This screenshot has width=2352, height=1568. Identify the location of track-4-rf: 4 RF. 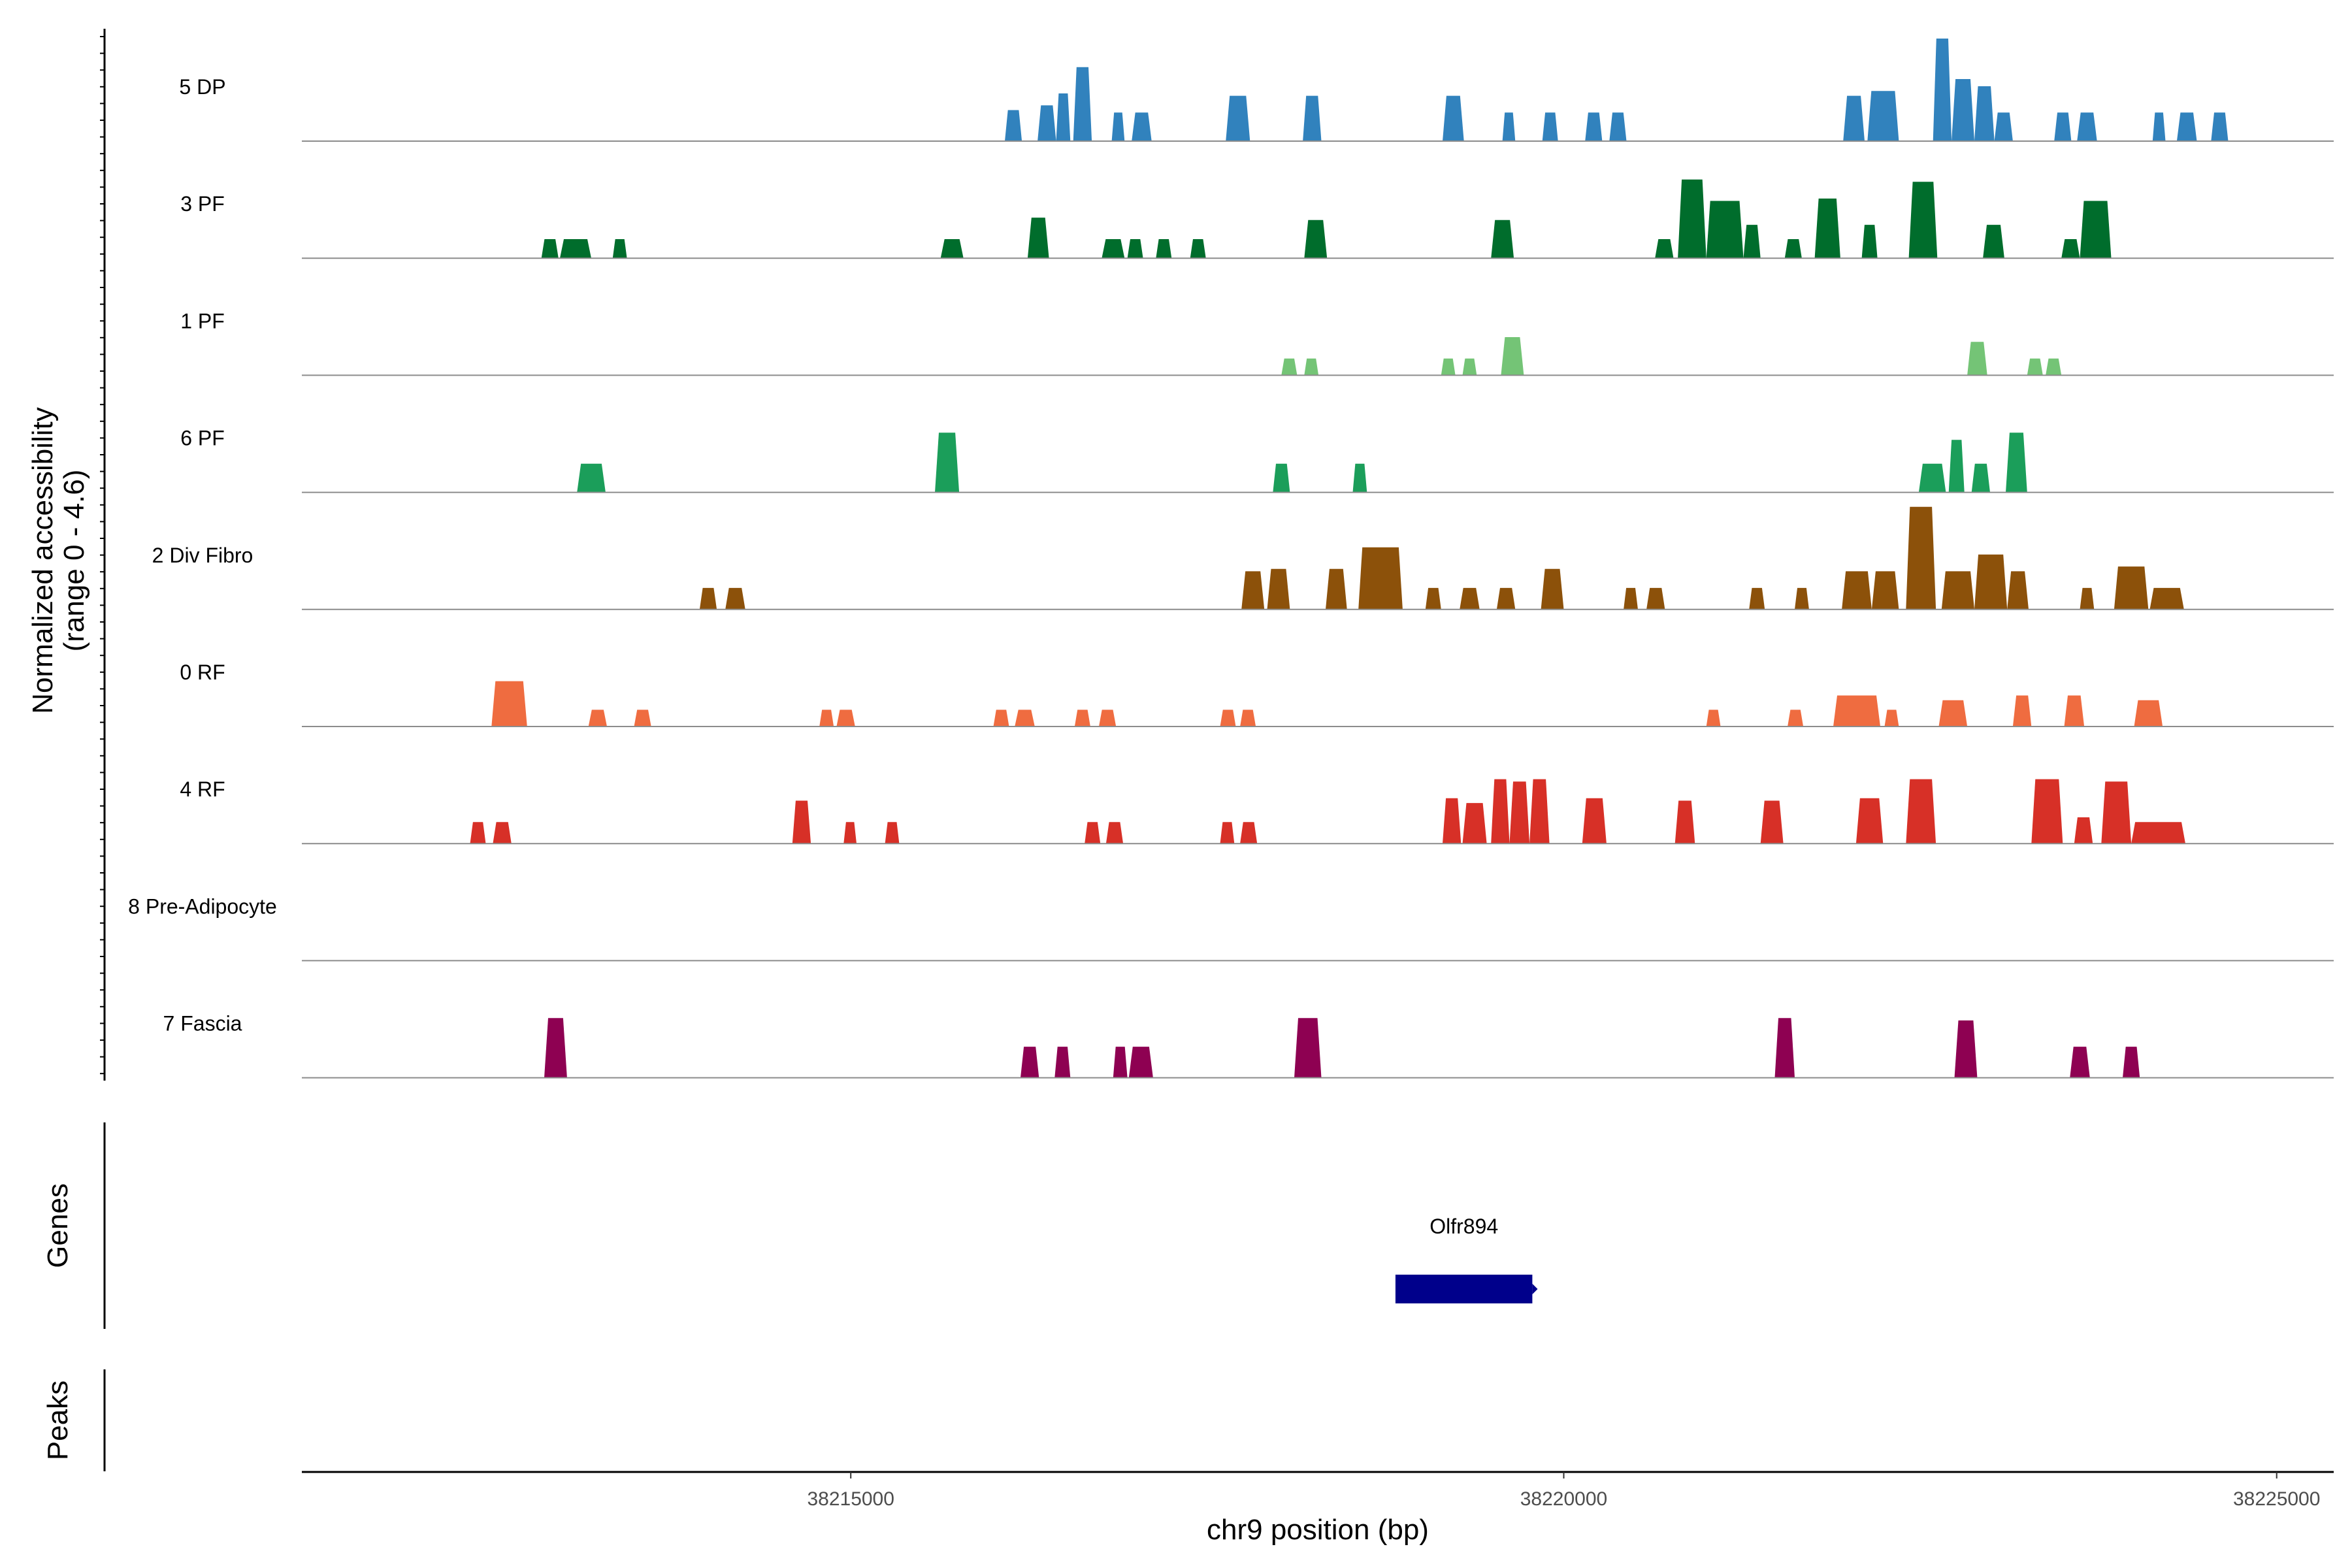
(1257, 811).